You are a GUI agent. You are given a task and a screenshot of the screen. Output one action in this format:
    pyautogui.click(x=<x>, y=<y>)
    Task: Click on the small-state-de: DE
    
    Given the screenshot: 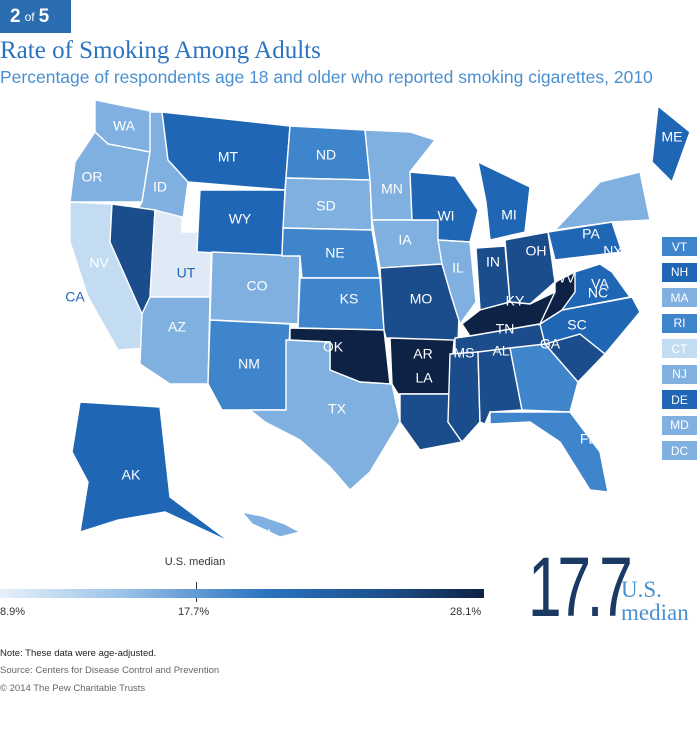 What is the action you would take?
    pyautogui.click(x=679, y=399)
    